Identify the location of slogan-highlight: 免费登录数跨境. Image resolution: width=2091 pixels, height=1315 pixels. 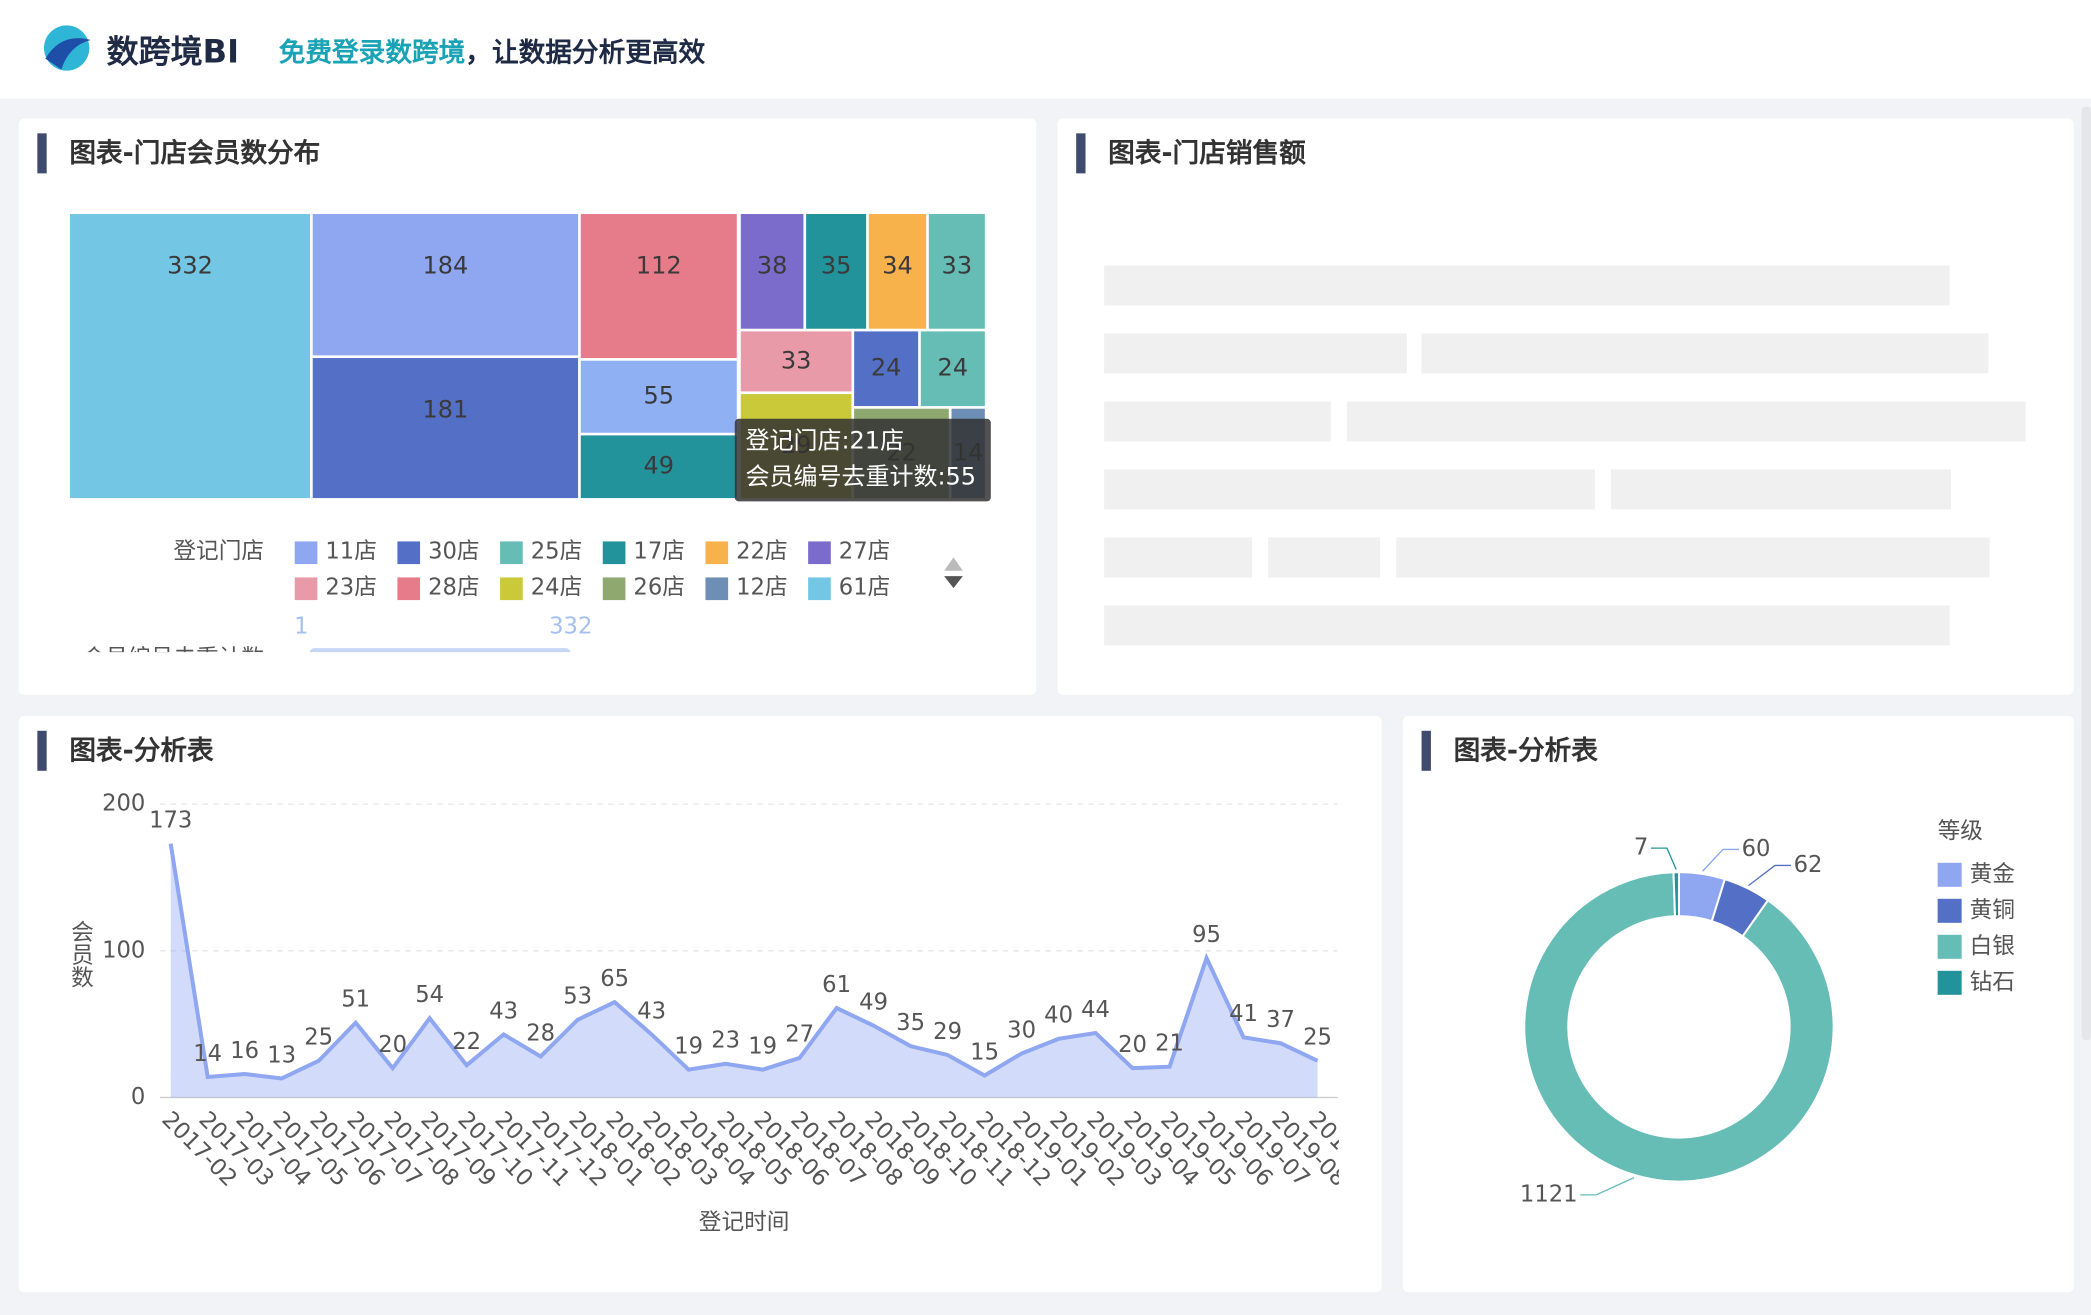
(372, 52).